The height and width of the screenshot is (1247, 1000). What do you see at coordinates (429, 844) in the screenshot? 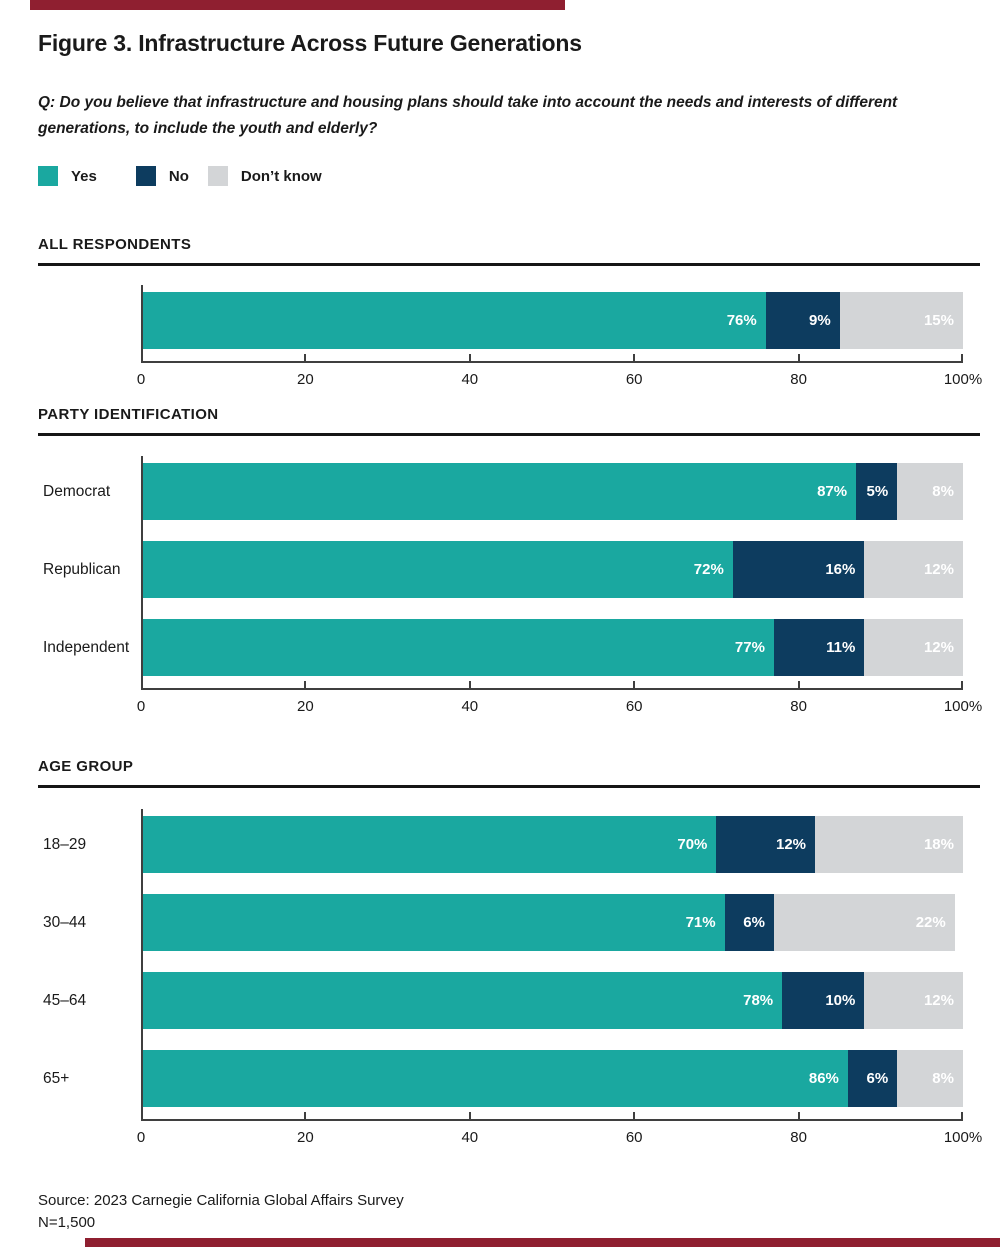
I see `bar-segment-yes: 70%` at bounding box center [429, 844].